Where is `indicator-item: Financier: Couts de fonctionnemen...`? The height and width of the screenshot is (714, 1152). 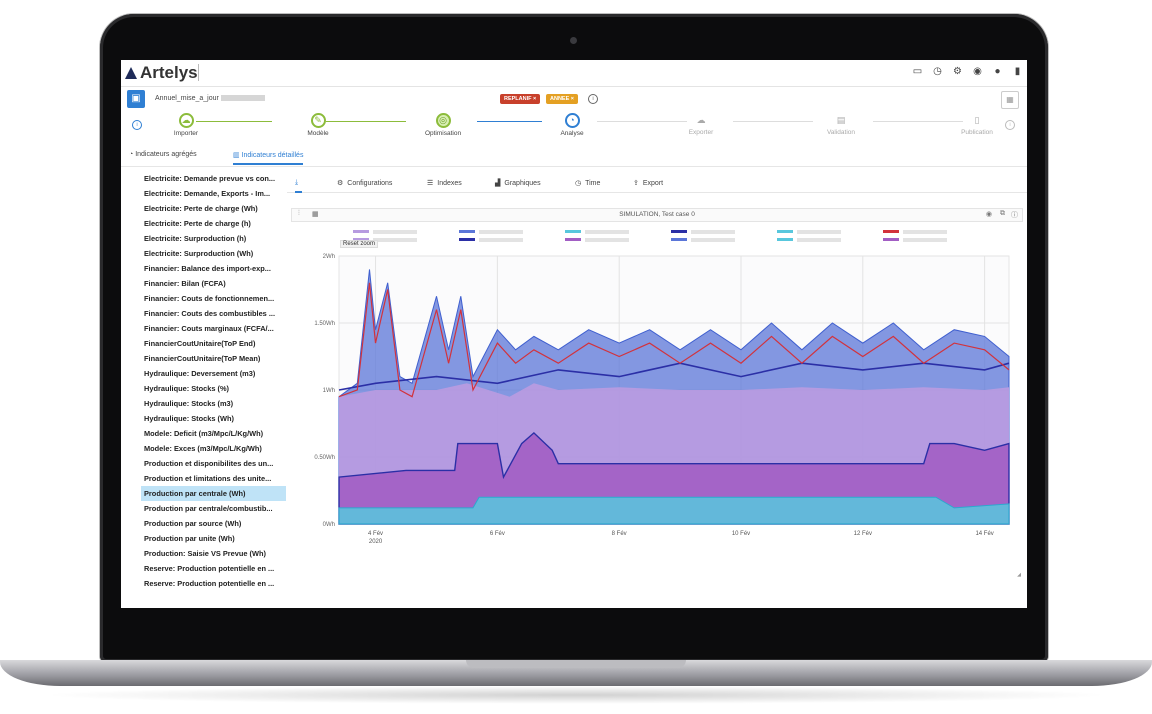
indicator-item: Financier: Couts de fonctionnemen... is located at coordinates (209, 298).